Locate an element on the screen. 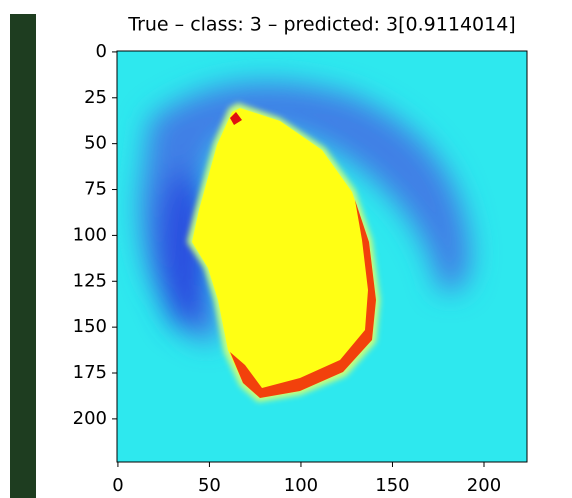 Image resolution: width=572 pixels, height=498 pixels. x-tick-label: 200 is located at coordinates (484, 485).